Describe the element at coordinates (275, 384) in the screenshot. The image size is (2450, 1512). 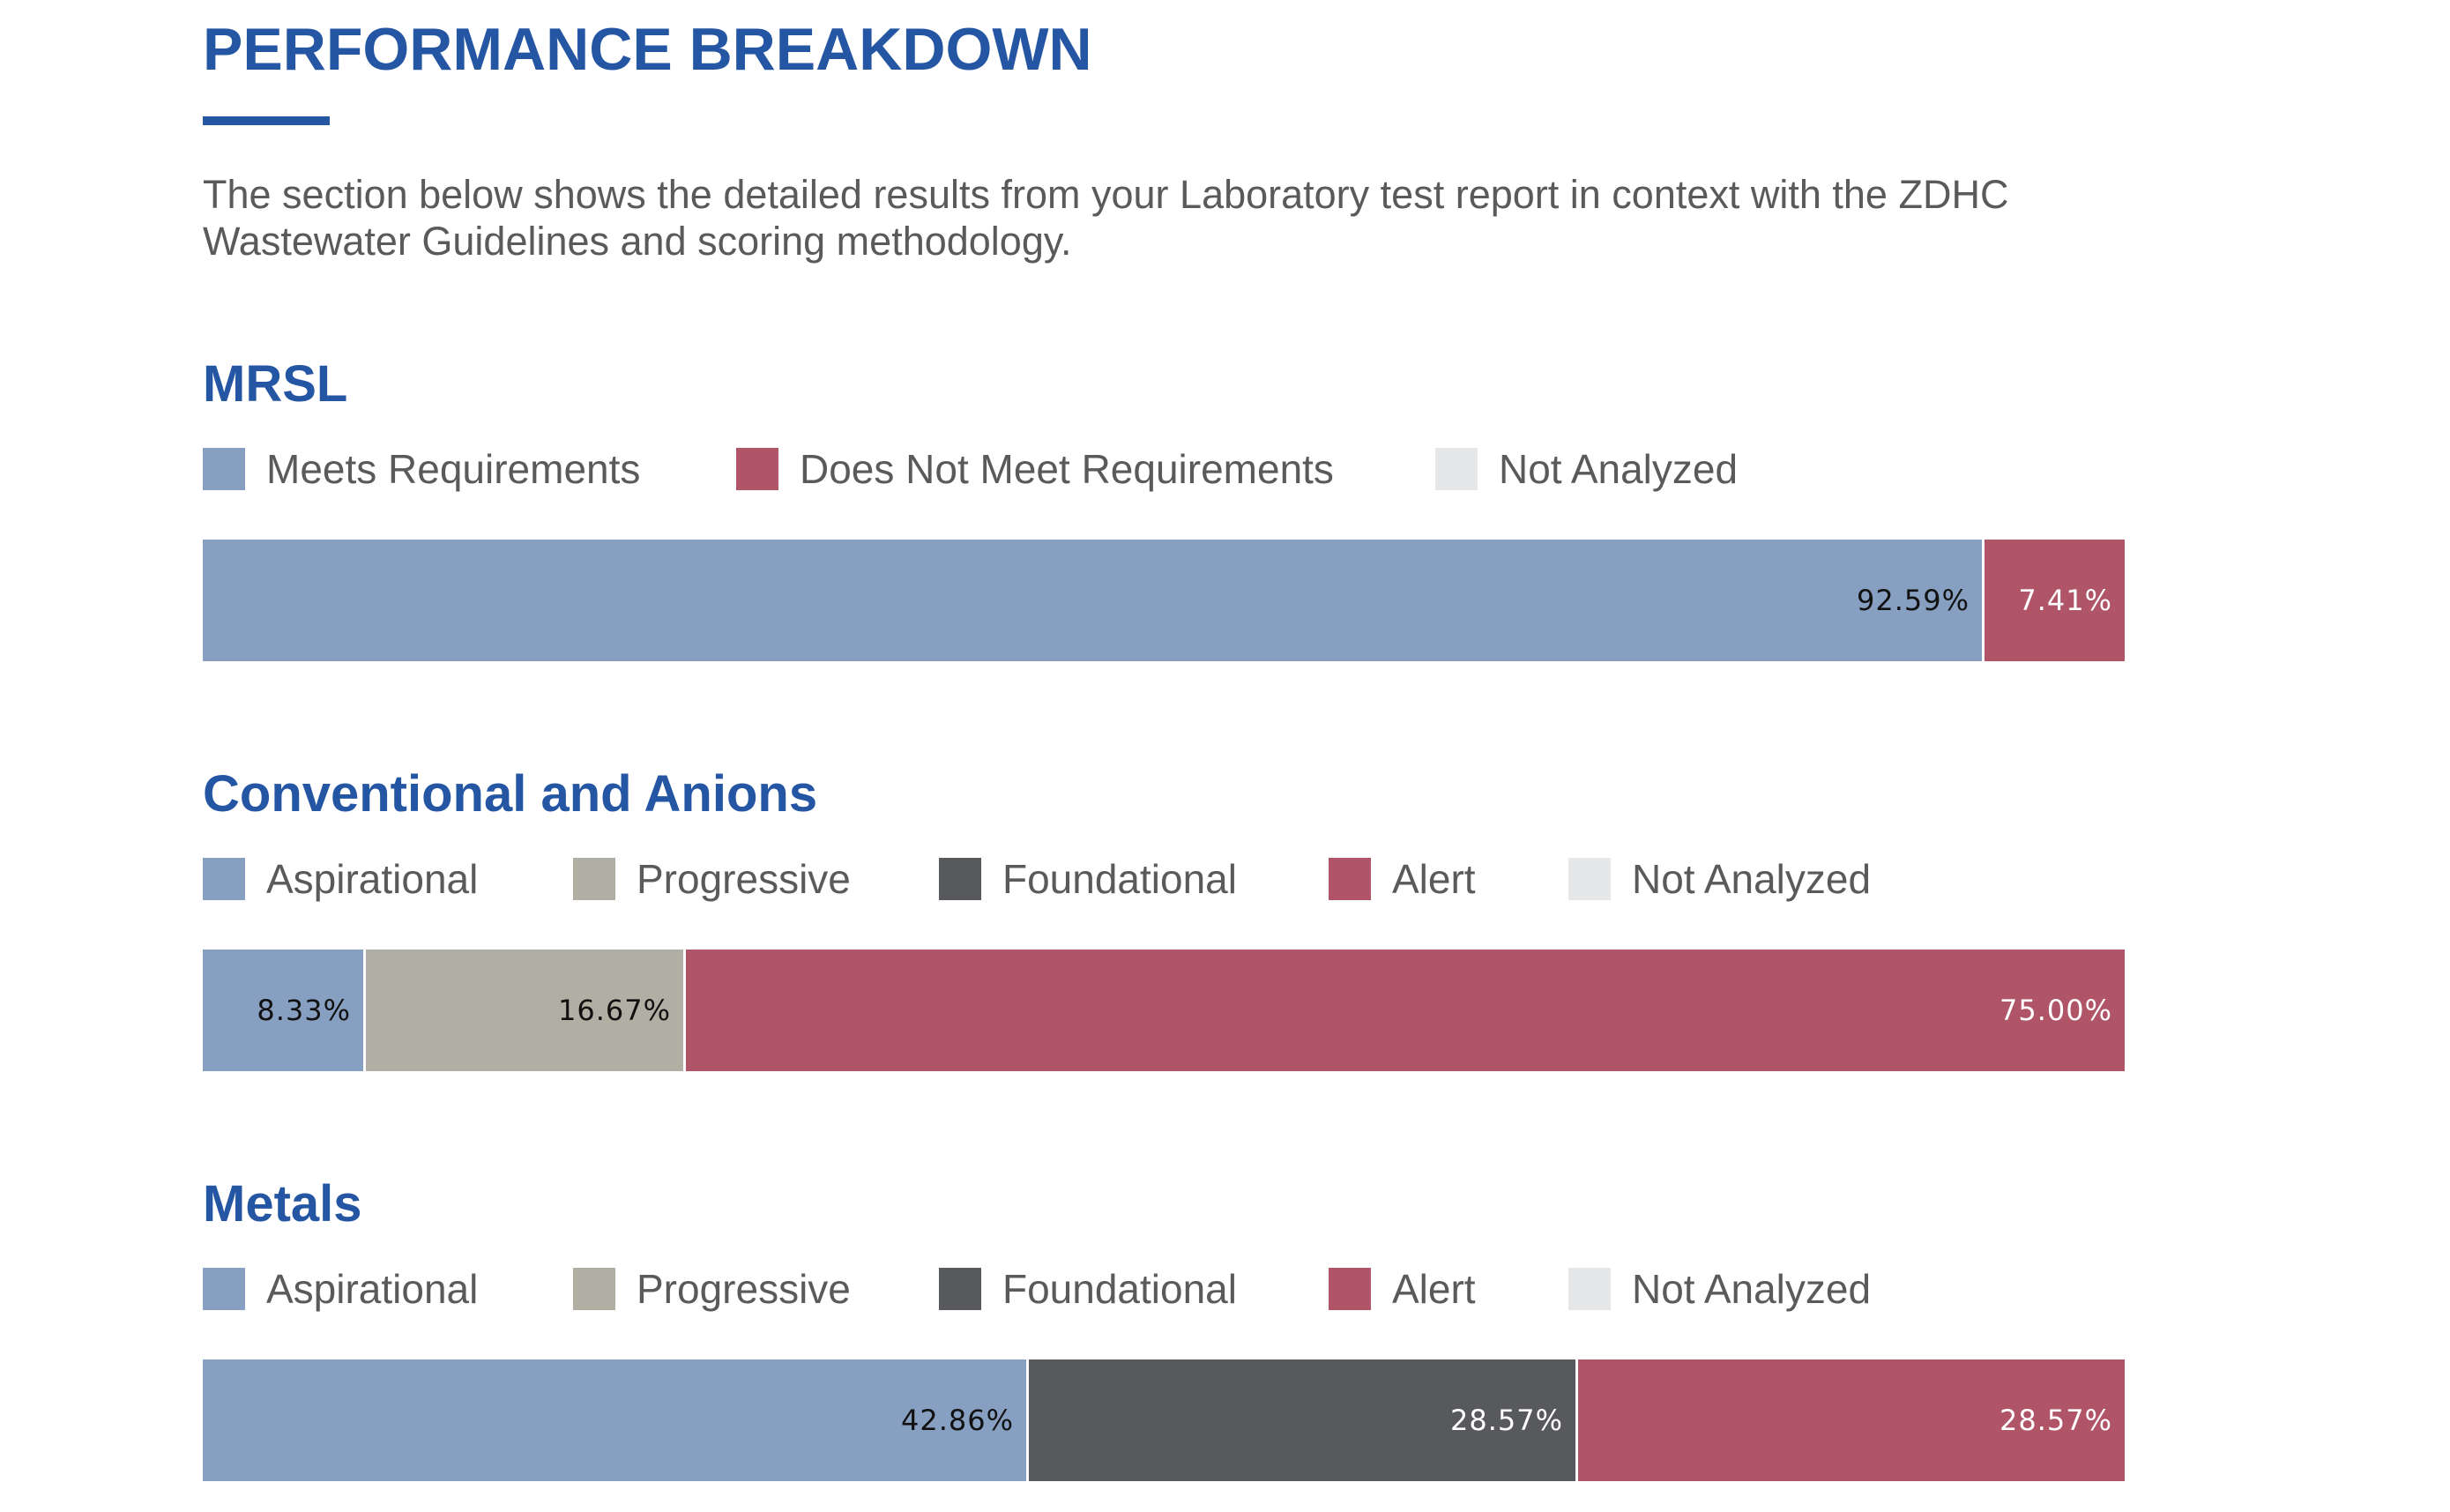
I see `section-title-mrsl: MRSL` at that location.